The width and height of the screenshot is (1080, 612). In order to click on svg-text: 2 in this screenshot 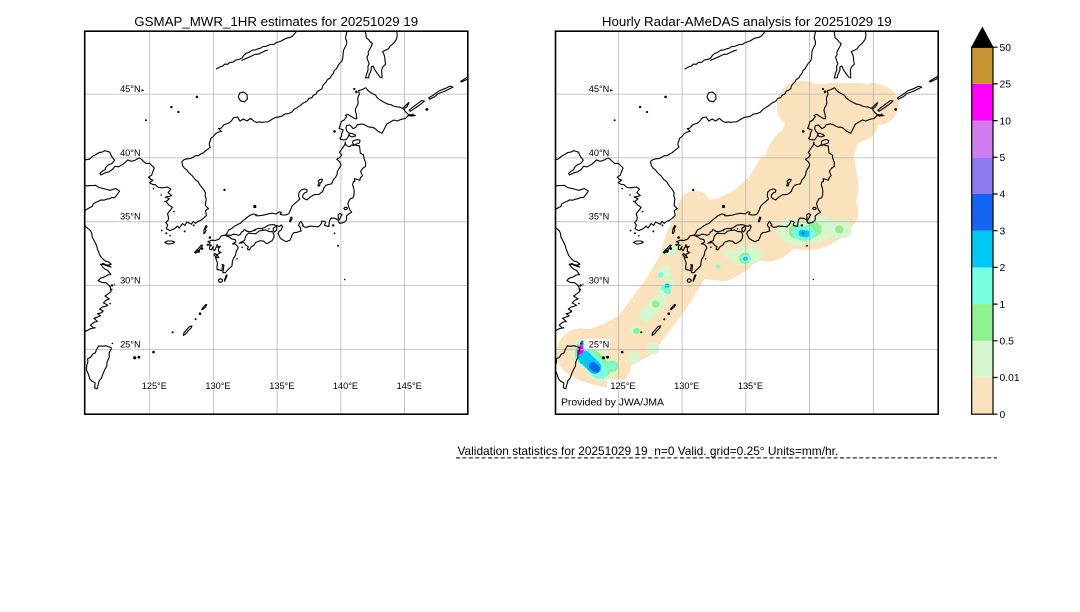, I will do `click(1003, 268)`.